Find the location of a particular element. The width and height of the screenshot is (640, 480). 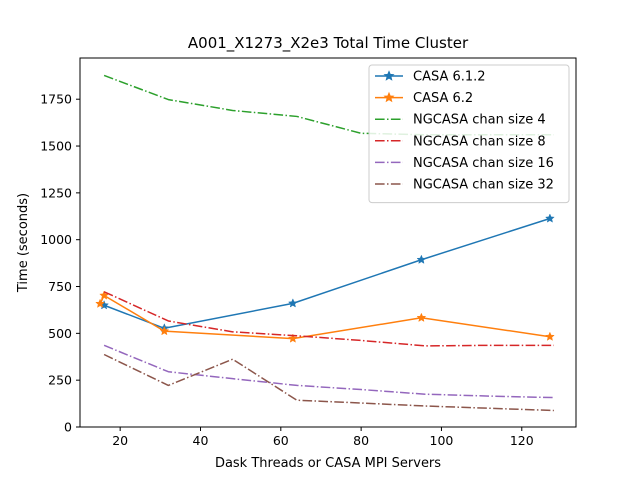

y-tick-label: 1500 is located at coordinates (56, 146).